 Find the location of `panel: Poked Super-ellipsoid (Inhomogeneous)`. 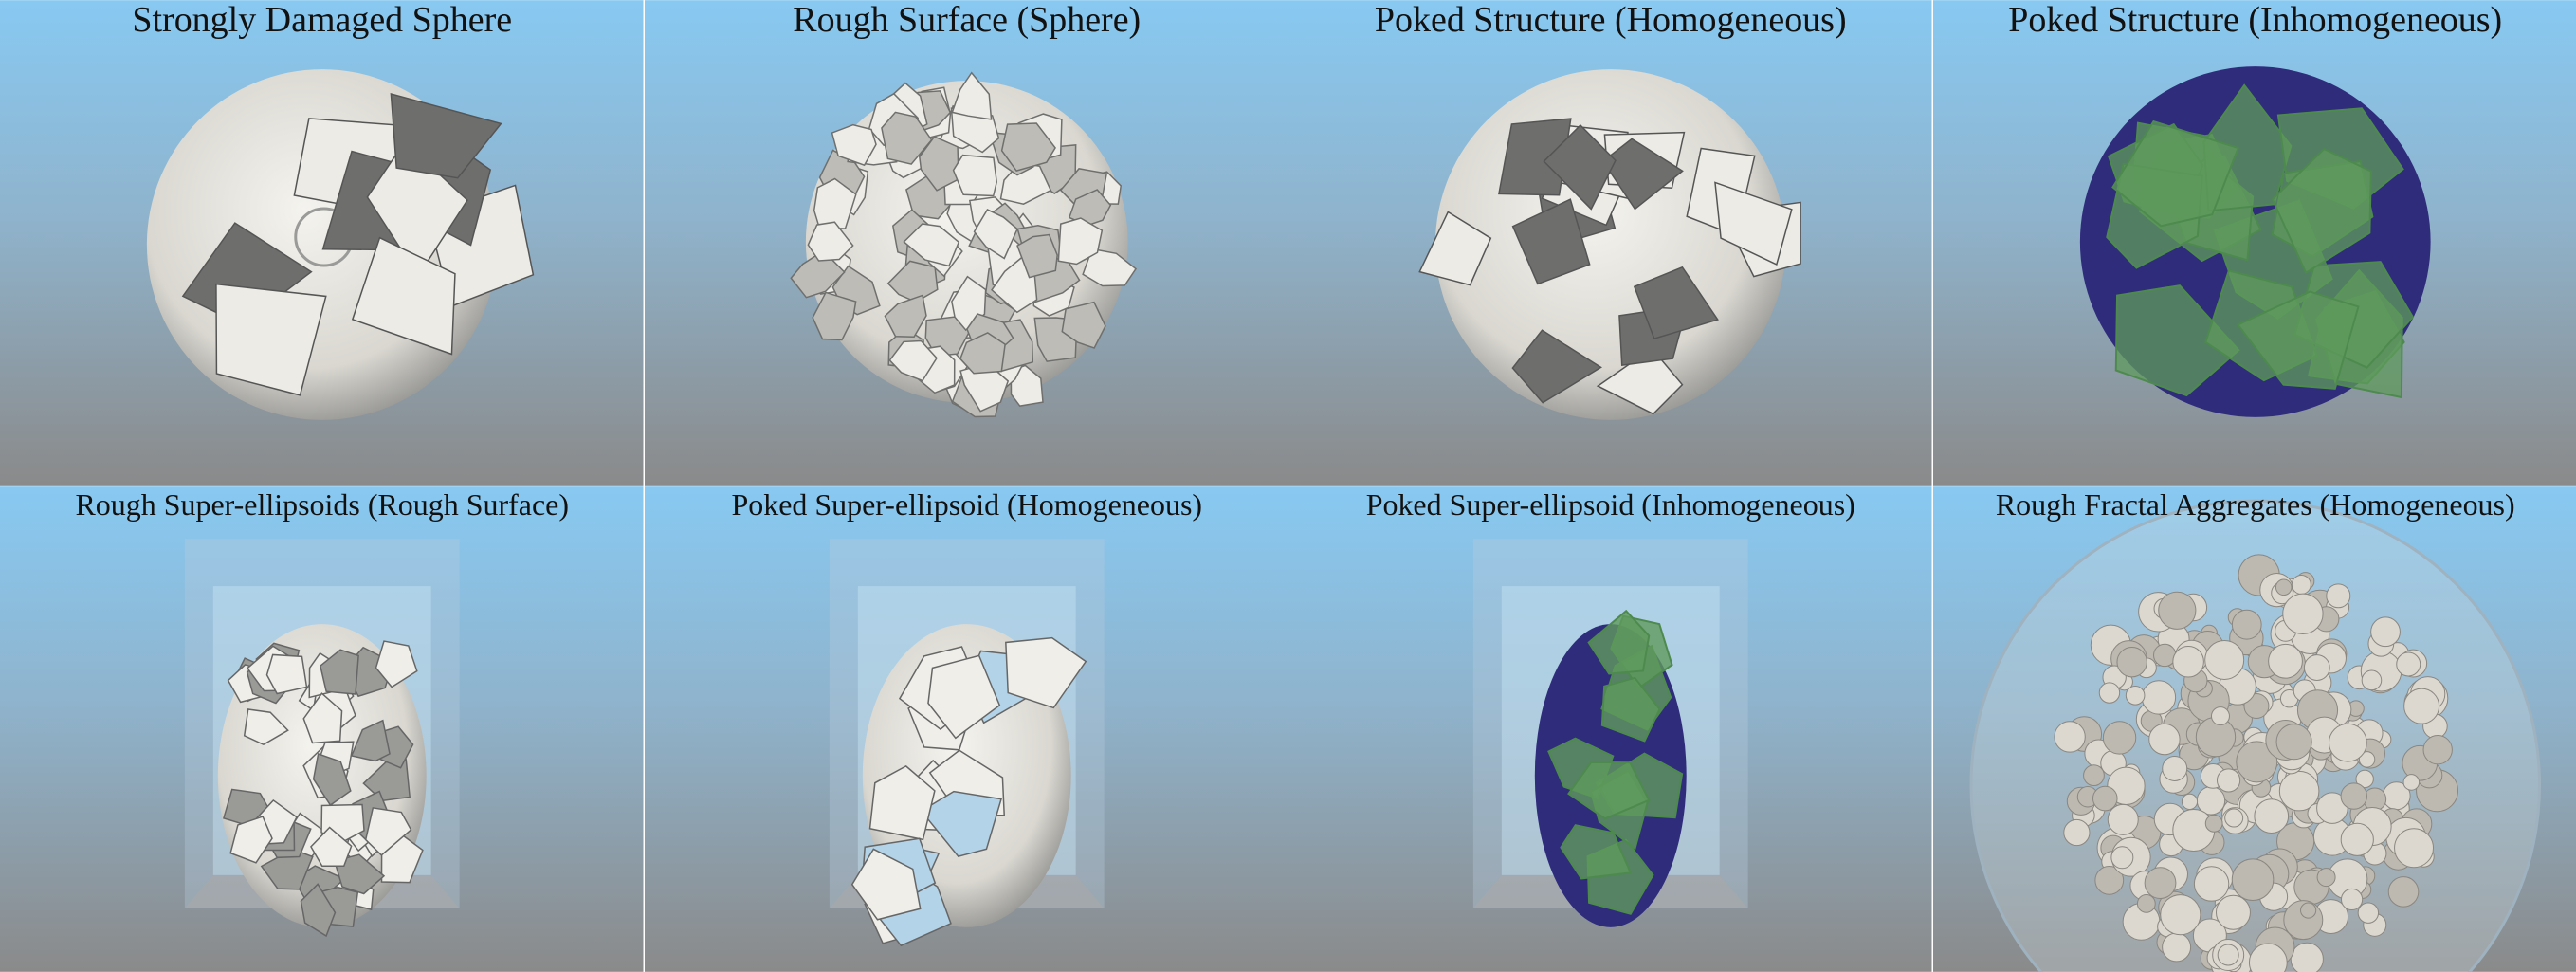

panel: Poked Super-ellipsoid (Inhomogeneous) is located at coordinates (1610, 729).